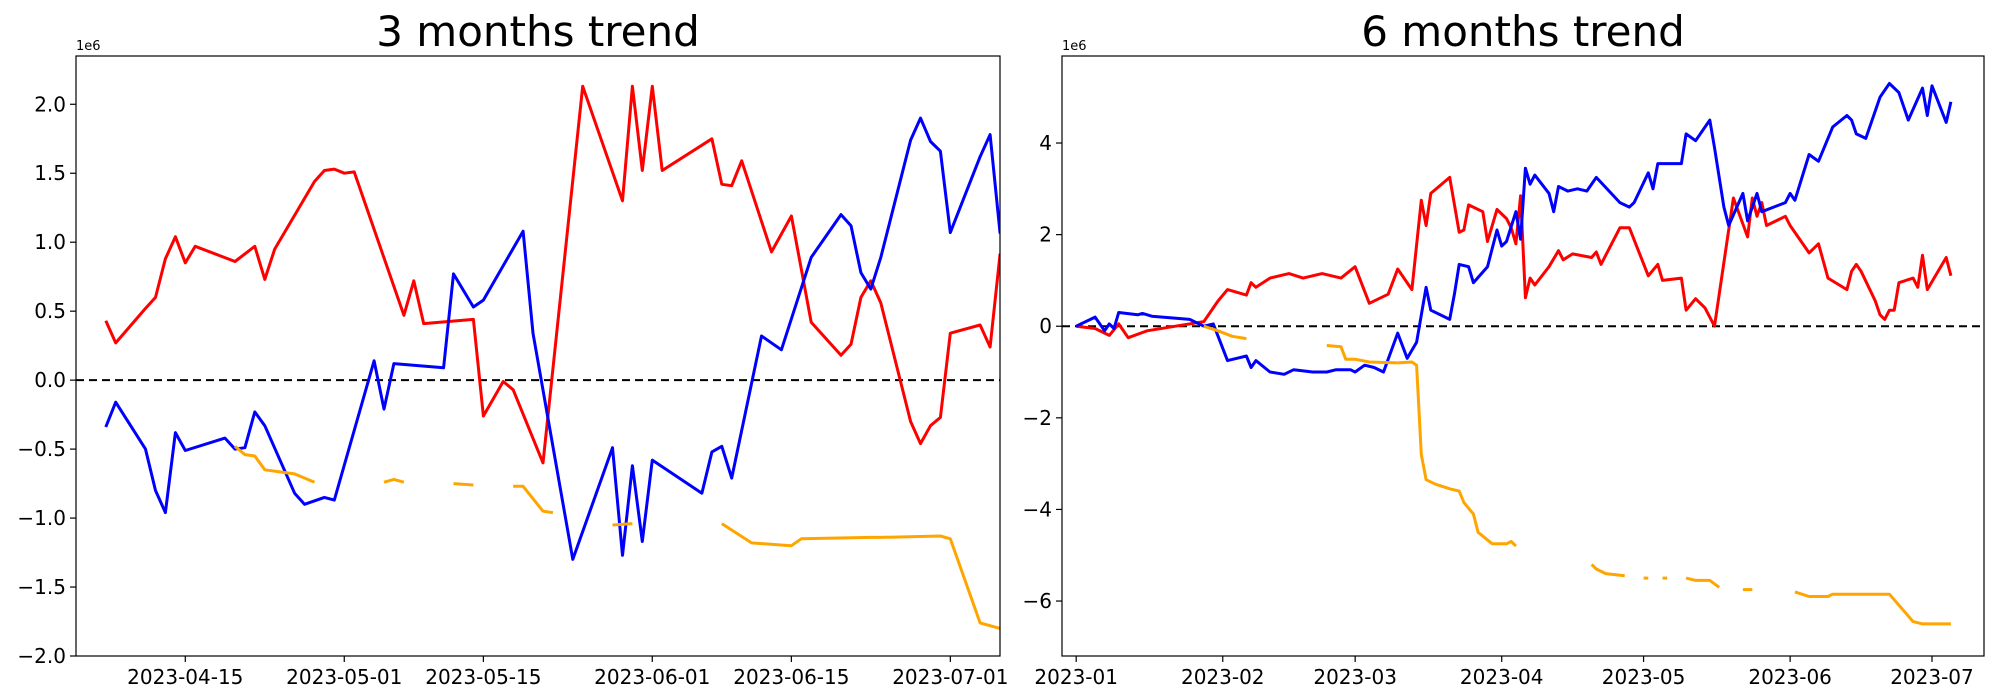  What do you see at coordinates (1790, 677) in the screenshot?
I see `x-tick-label: 2023-06` at bounding box center [1790, 677].